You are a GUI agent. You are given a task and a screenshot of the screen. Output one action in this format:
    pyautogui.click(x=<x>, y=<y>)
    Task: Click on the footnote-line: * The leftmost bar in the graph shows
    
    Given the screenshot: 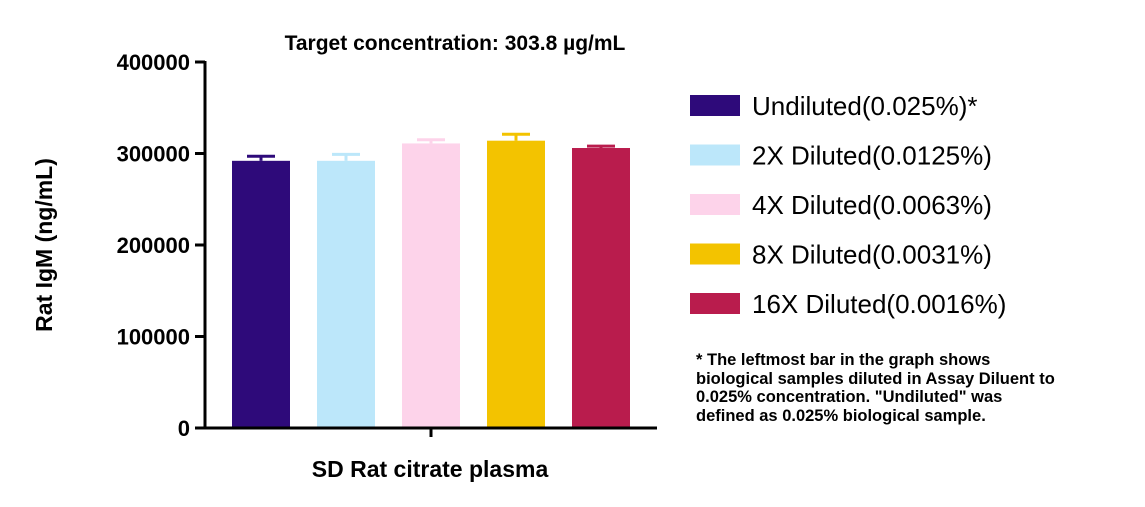 What is the action you would take?
    pyautogui.click(x=843, y=360)
    